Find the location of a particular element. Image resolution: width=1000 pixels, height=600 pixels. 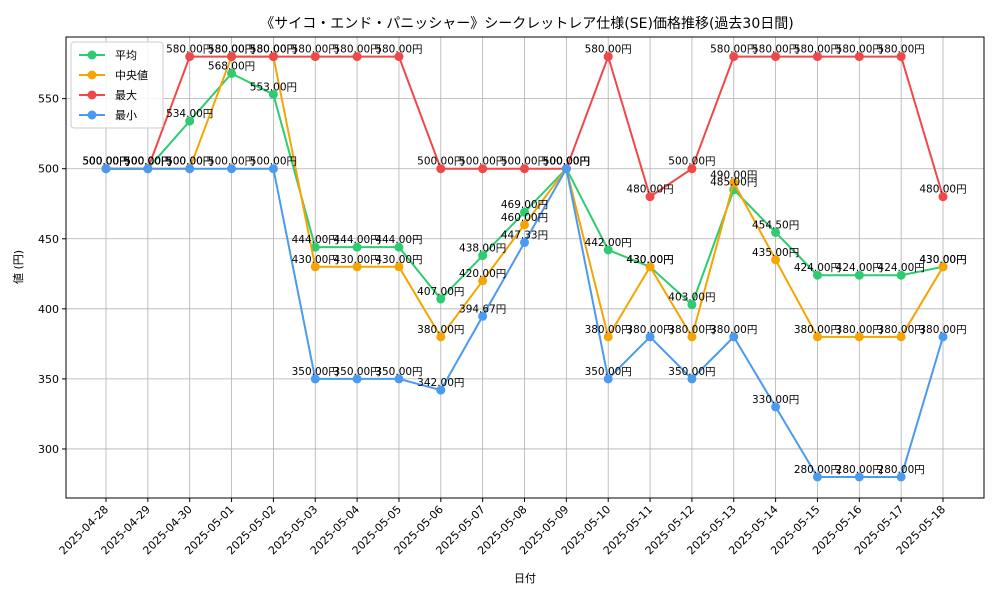

data-label: 568.00円 is located at coordinates (231, 66).